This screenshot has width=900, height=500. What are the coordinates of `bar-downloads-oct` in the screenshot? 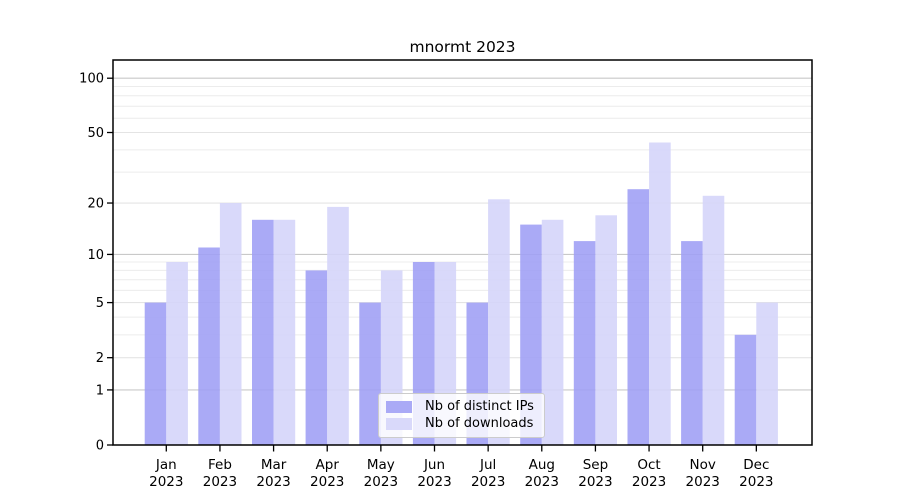 It's located at (660, 293).